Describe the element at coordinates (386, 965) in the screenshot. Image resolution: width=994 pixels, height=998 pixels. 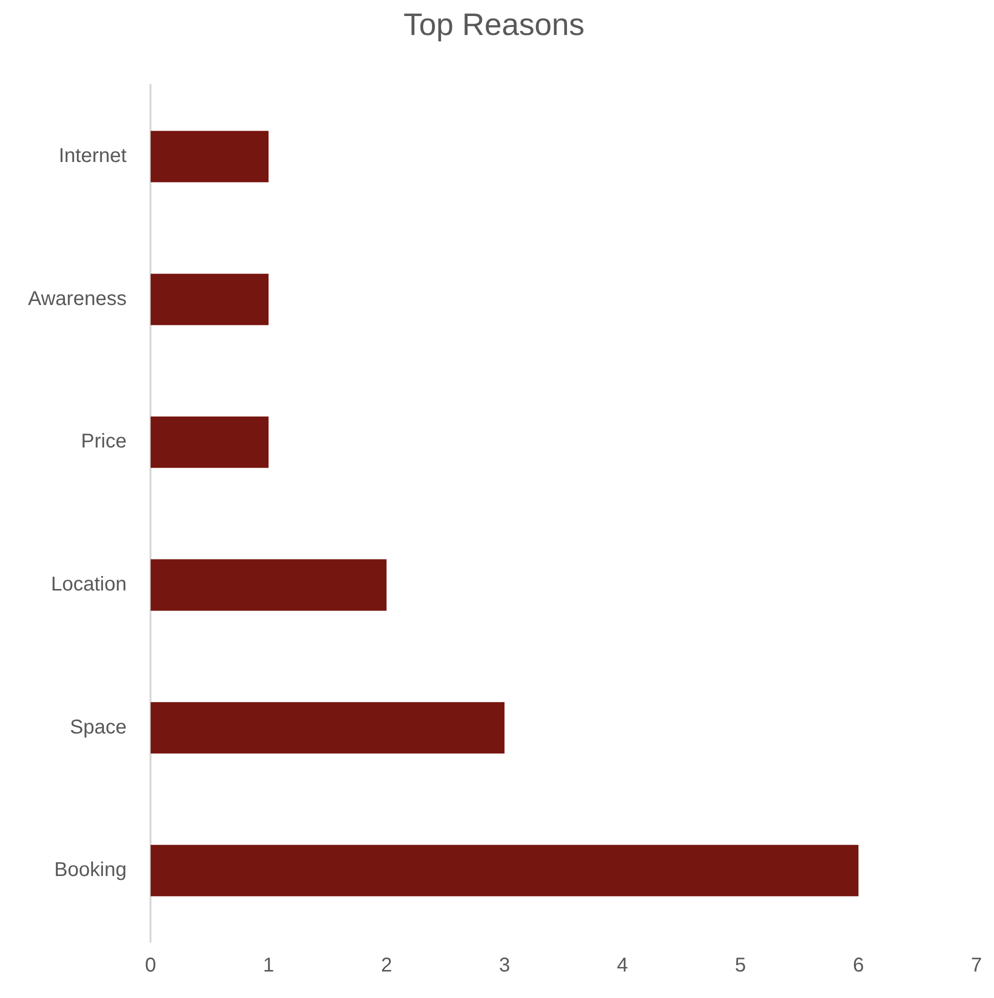
I see `x-tick-label: 2` at that location.